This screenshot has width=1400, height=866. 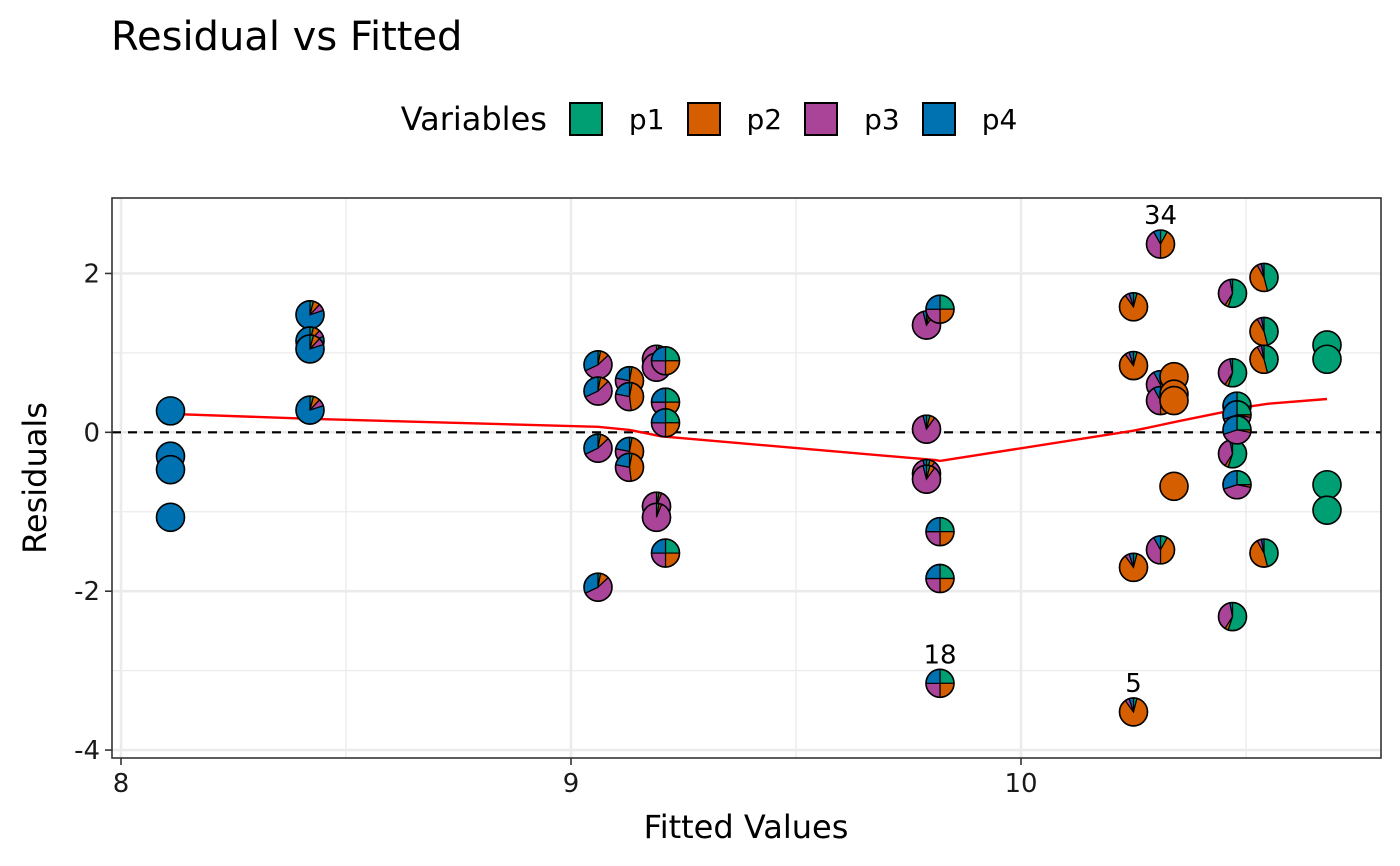 What do you see at coordinates (87, 592) in the screenshot?
I see `y-tick-label: -2` at bounding box center [87, 592].